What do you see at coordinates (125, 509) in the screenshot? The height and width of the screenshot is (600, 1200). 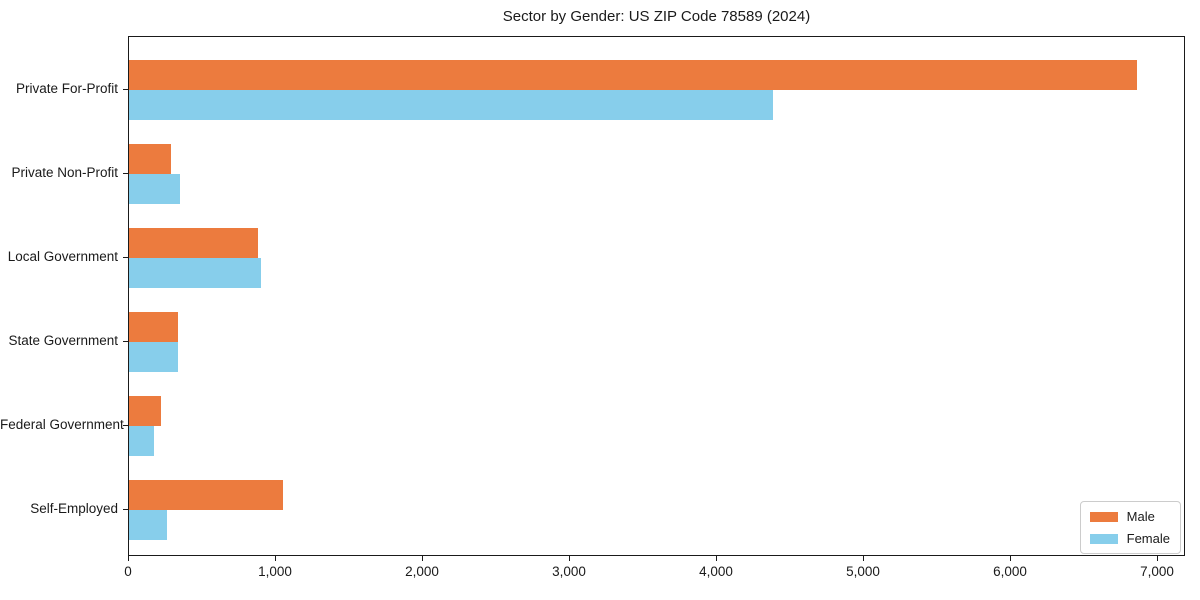 I see `ytick-mark-self-employed` at bounding box center [125, 509].